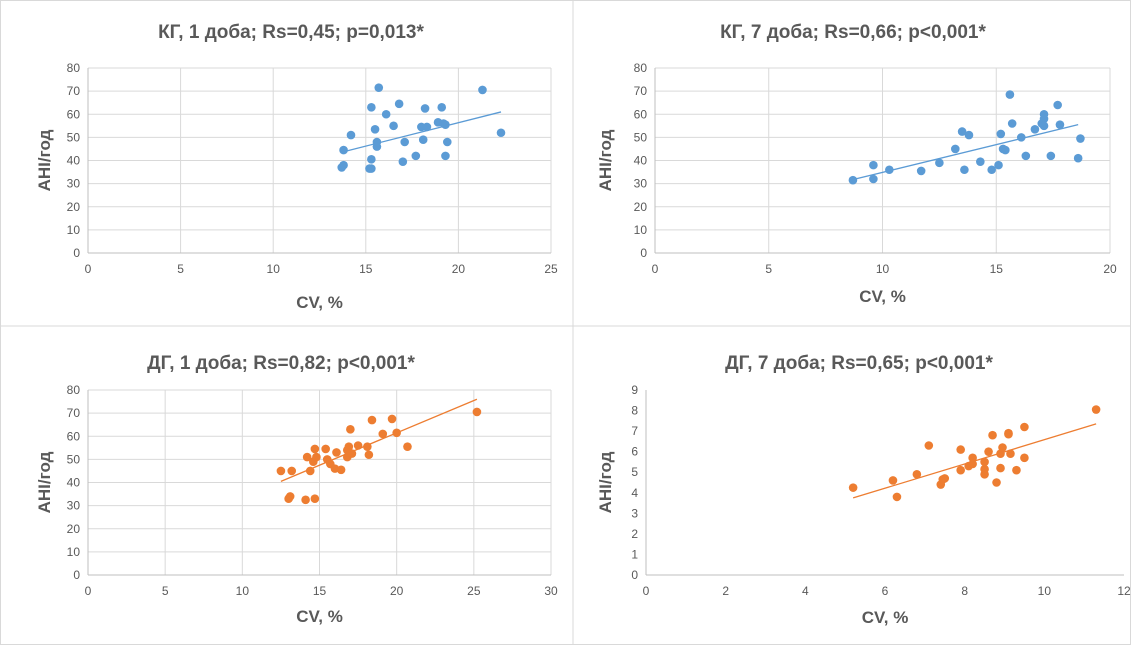 Image resolution: width=1131 pixels, height=645 pixels. Describe the element at coordinates (859, 363) in the screenshot. I see `chart-title: ДГ, 7 доба; Rs=0,65; p<0,001*` at that location.